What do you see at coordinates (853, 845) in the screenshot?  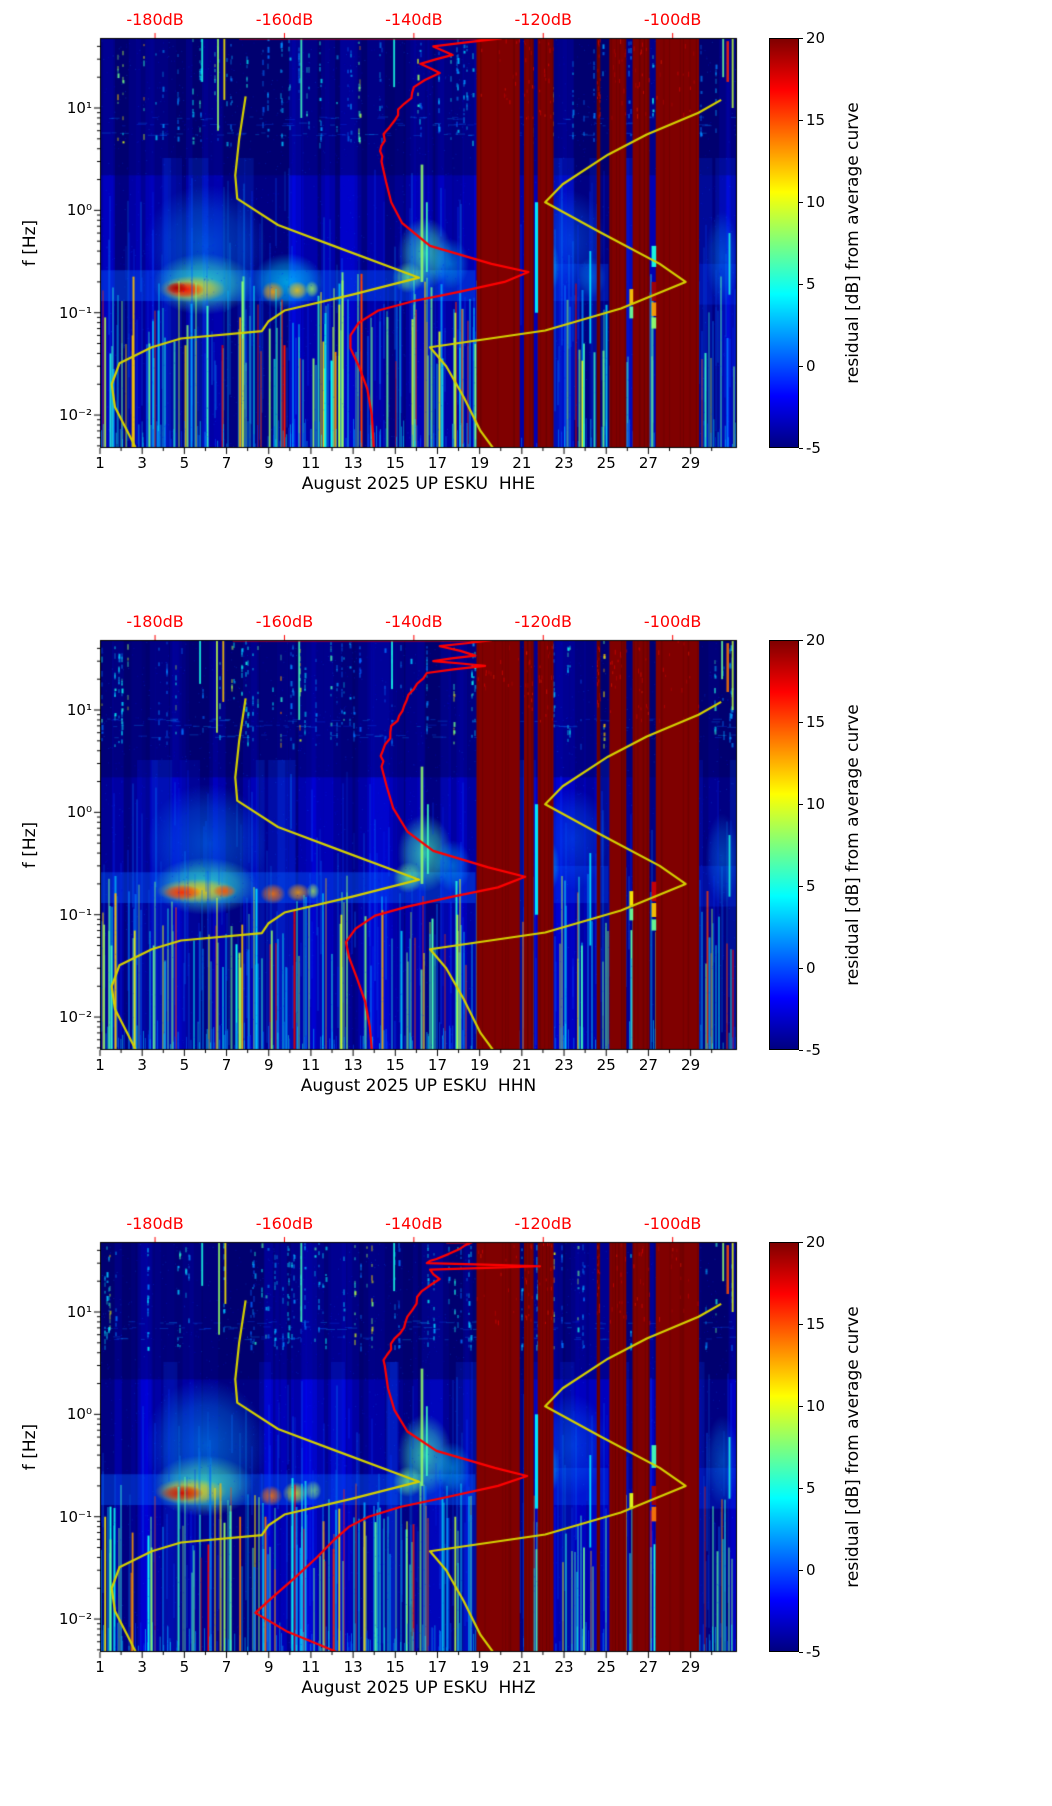 I see `colorbar-label: residual [dB] from average curve` at bounding box center [853, 845].